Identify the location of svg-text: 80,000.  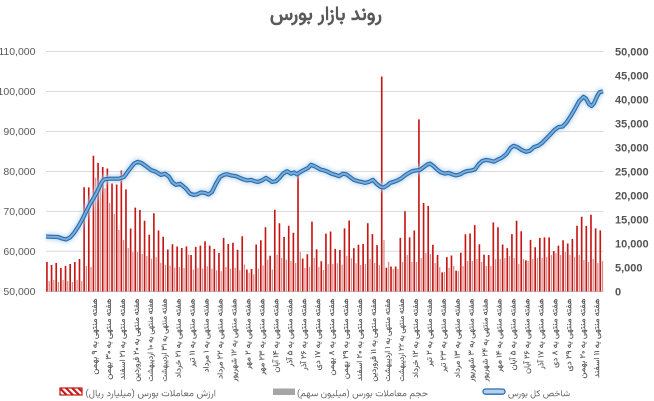
(19, 172).